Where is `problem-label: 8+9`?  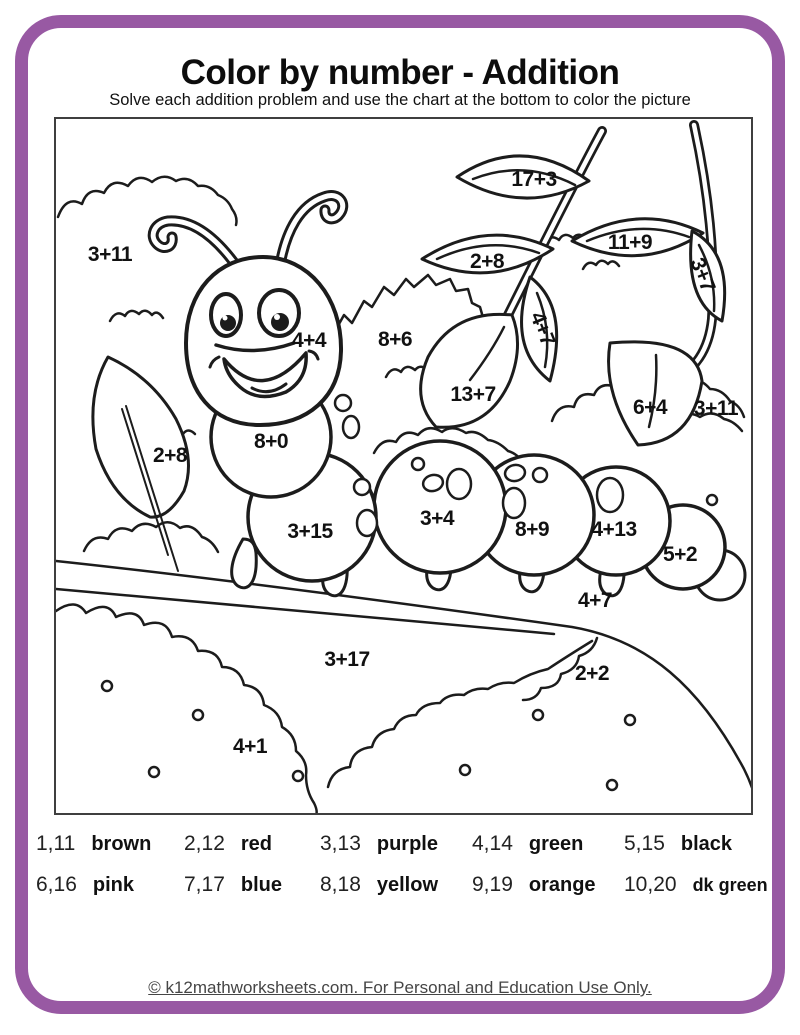 problem-label: 8+9 is located at coordinates (532, 529).